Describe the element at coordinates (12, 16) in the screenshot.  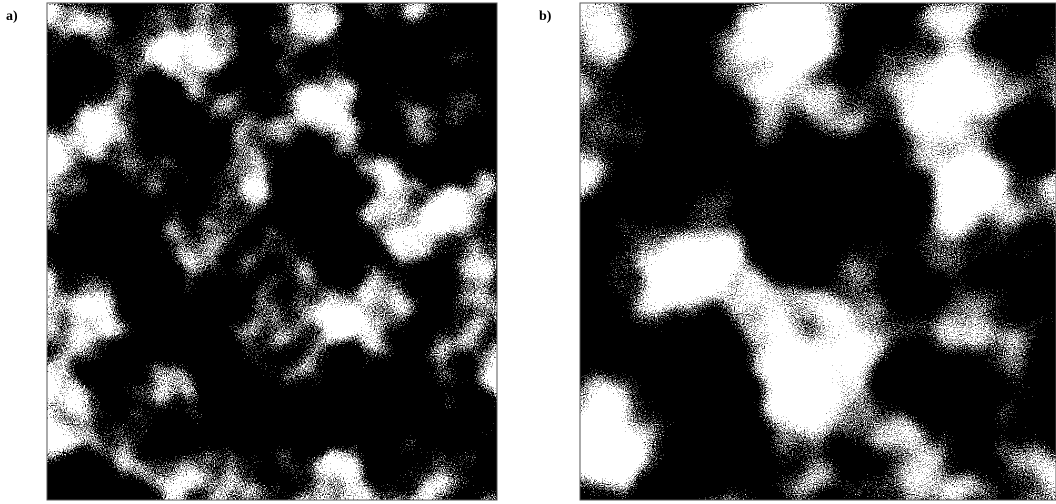
I see `panel-label: a)` at that location.